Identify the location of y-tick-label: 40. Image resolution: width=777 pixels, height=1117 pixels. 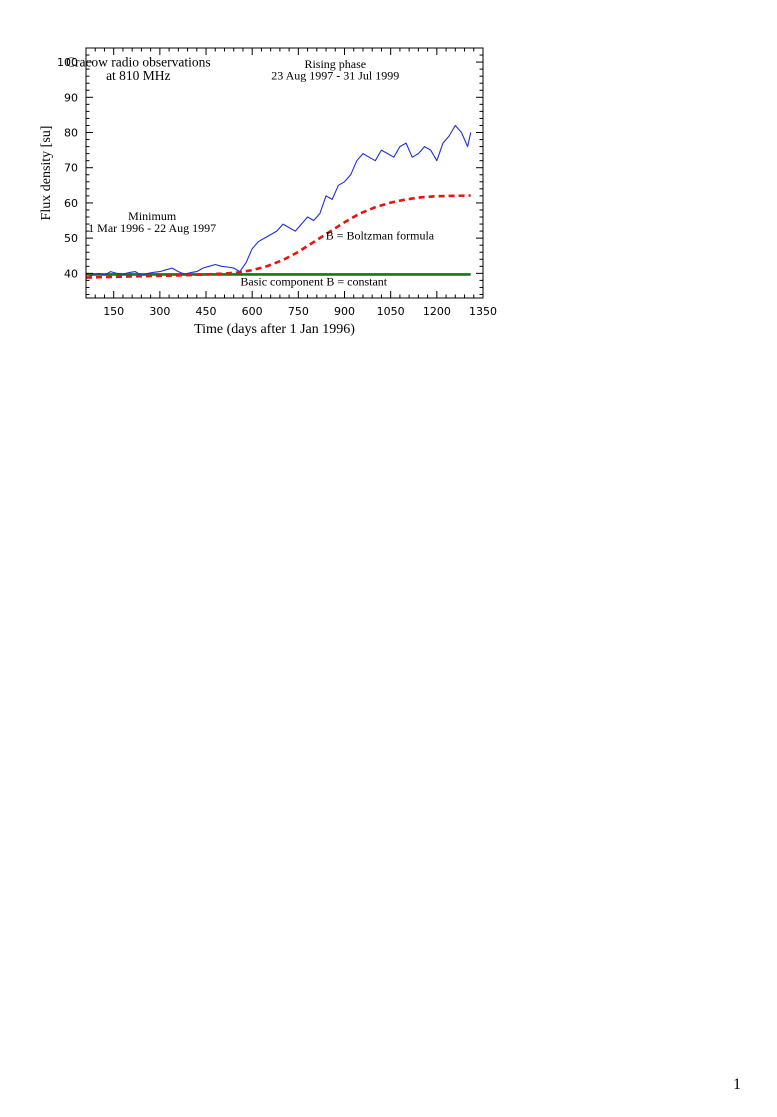
(71, 273).